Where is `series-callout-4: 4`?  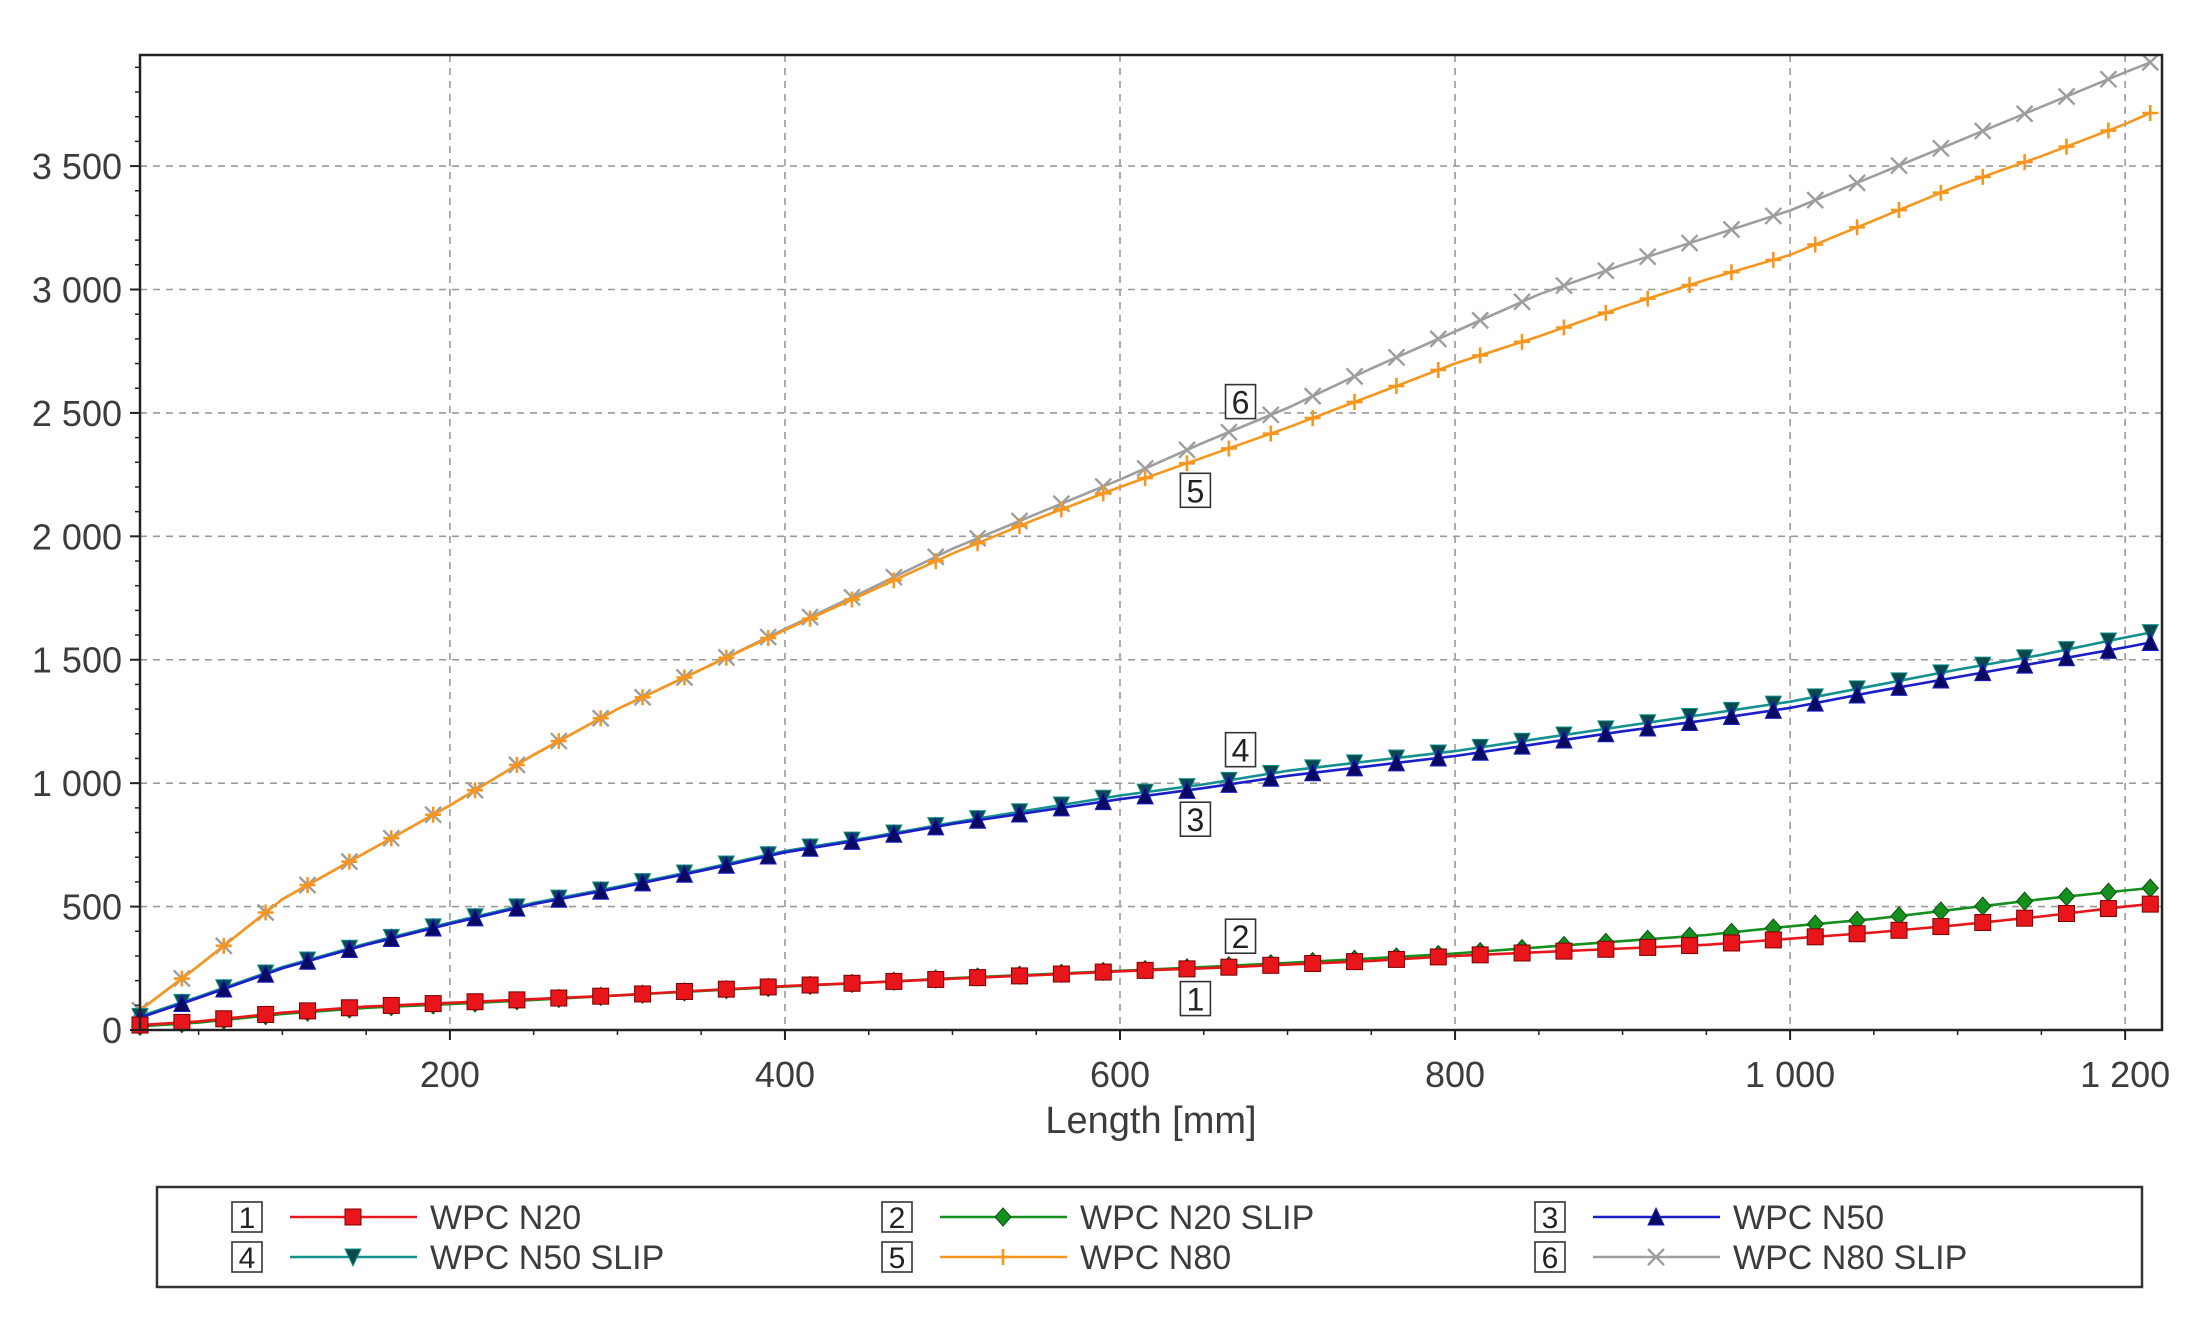 series-callout-4: 4 is located at coordinates (1240, 750).